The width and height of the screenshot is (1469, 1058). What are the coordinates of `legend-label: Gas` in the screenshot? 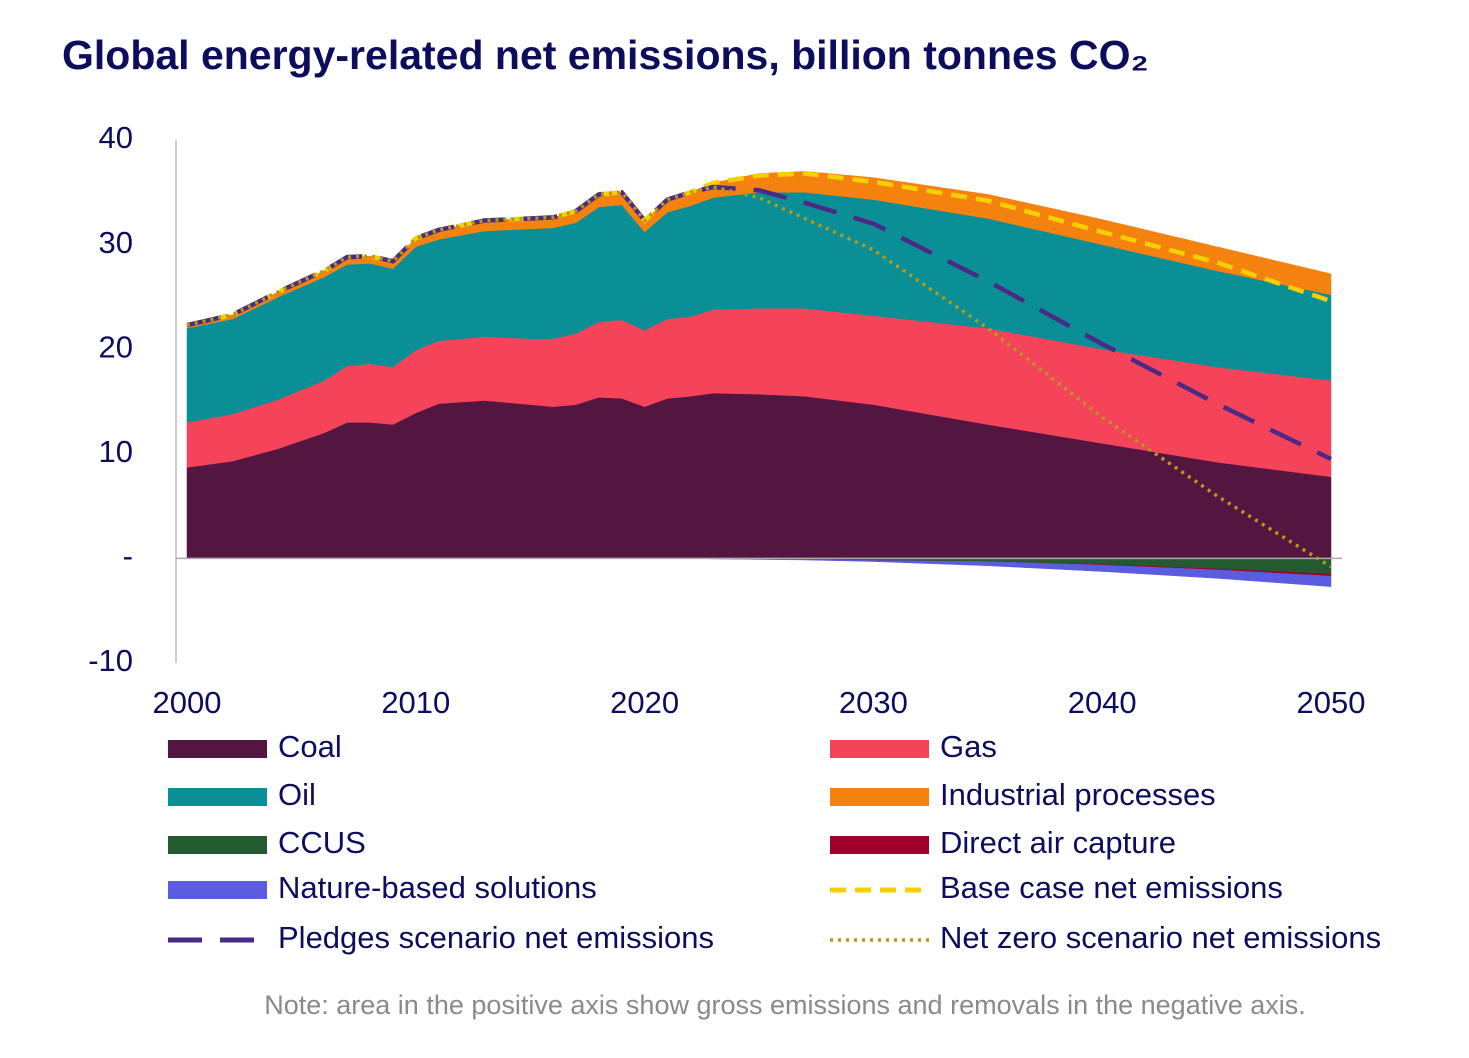 It's located at (968, 746).